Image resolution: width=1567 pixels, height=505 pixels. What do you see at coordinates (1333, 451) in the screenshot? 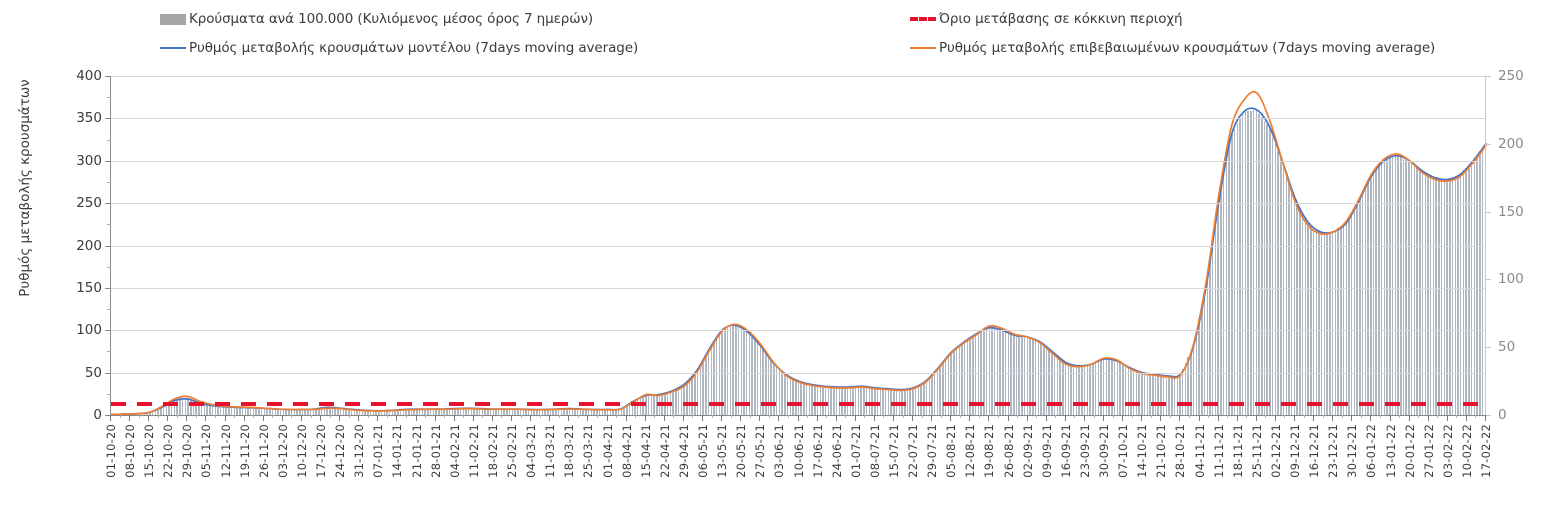
I see `x-axis-tick-label: 23-12-21` at bounding box center [1333, 451].